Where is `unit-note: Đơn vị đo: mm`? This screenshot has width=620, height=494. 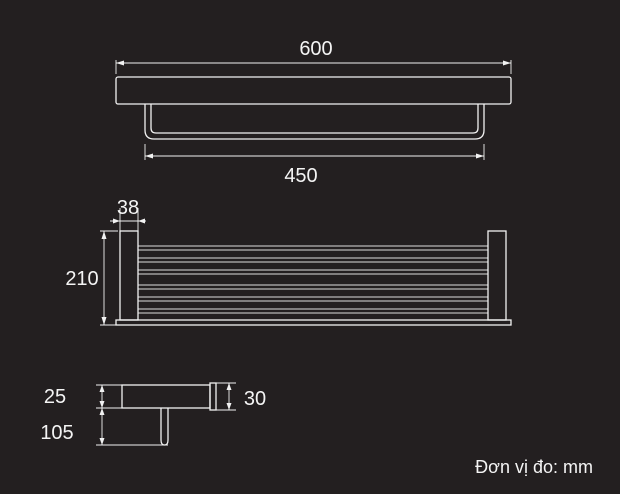
unit-note: Đơn vị đo: mm is located at coordinates (534, 467).